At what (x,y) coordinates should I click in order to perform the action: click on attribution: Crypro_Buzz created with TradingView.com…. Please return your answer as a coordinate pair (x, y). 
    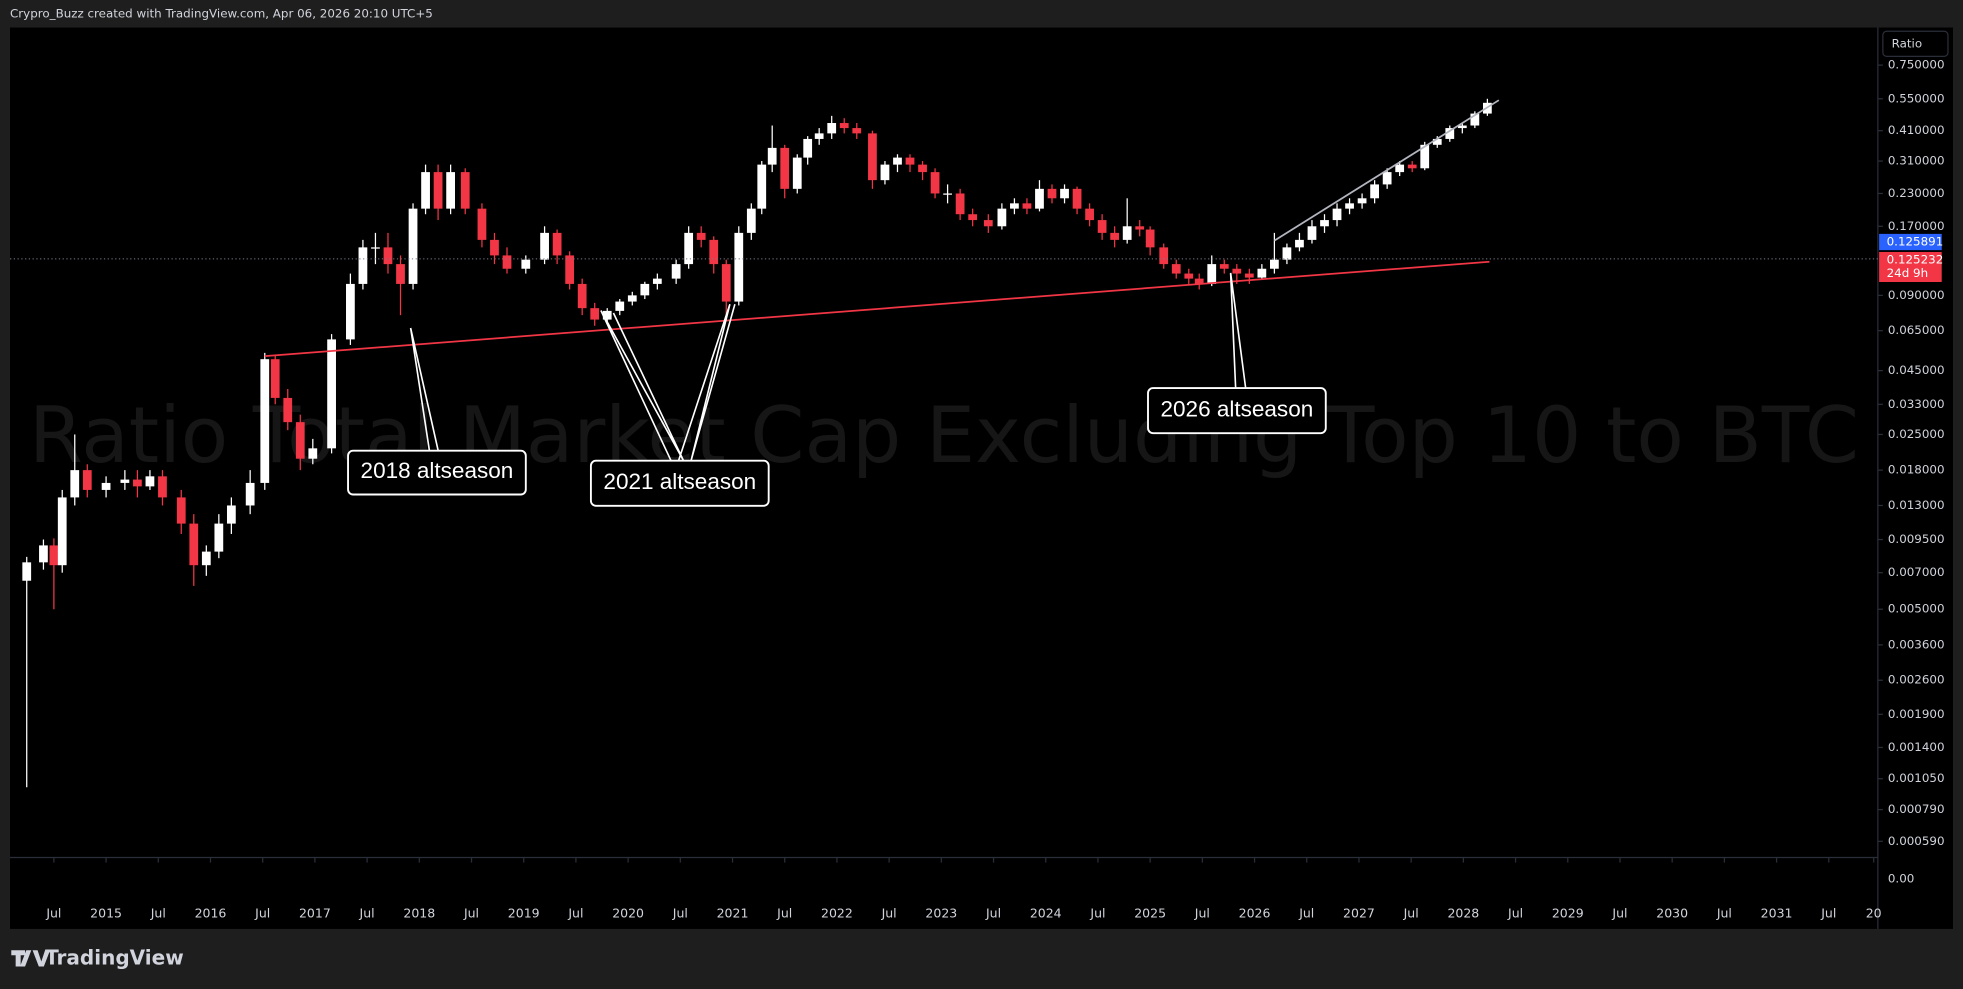
    Looking at the image, I should click on (221, 13).